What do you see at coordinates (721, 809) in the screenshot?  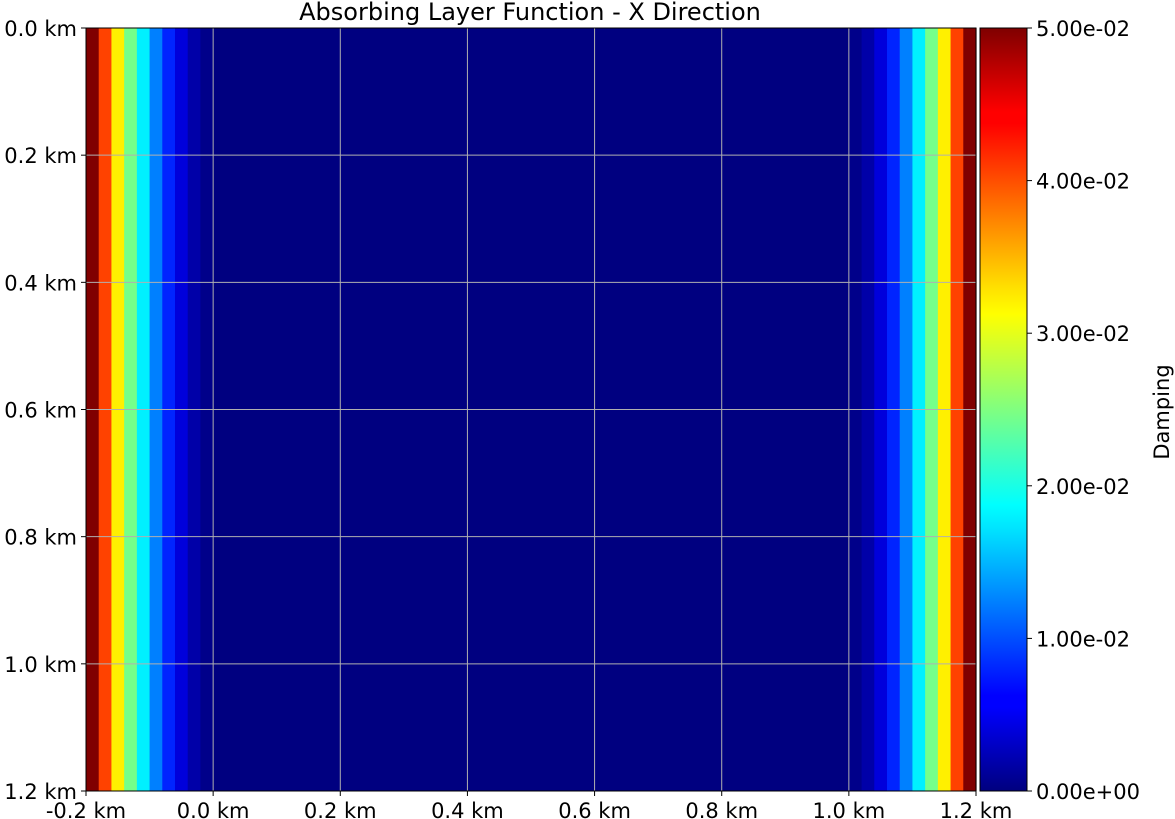 I see `x-tick-label: 0.8 km` at bounding box center [721, 809].